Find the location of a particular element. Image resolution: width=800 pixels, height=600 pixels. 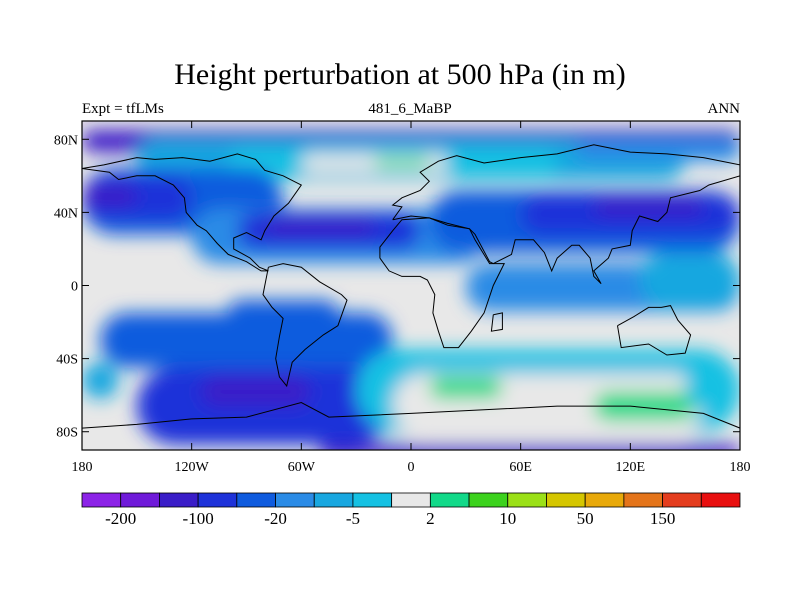

colorbar: -200 -100 -20 -5 2 10 50 150 is located at coordinates (411, 510).